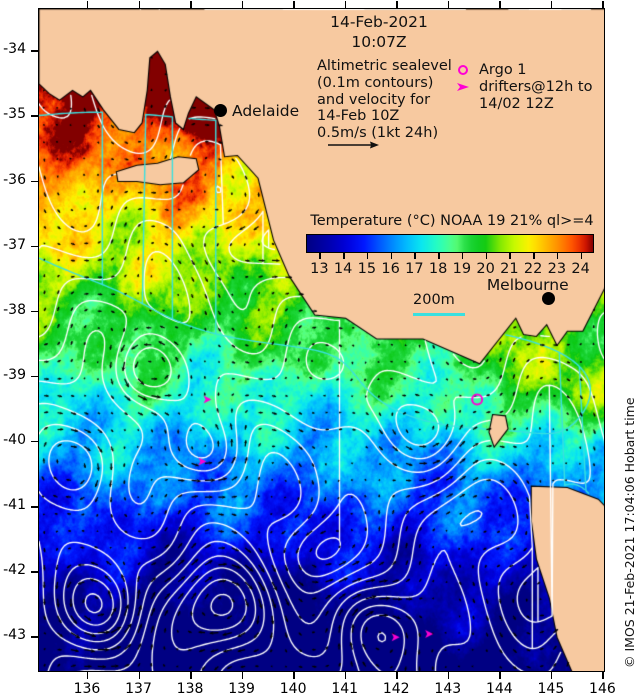  Describe the element at coordinates (14, 635) in the screenshot. I see `y-axis-label: -43` at that location.